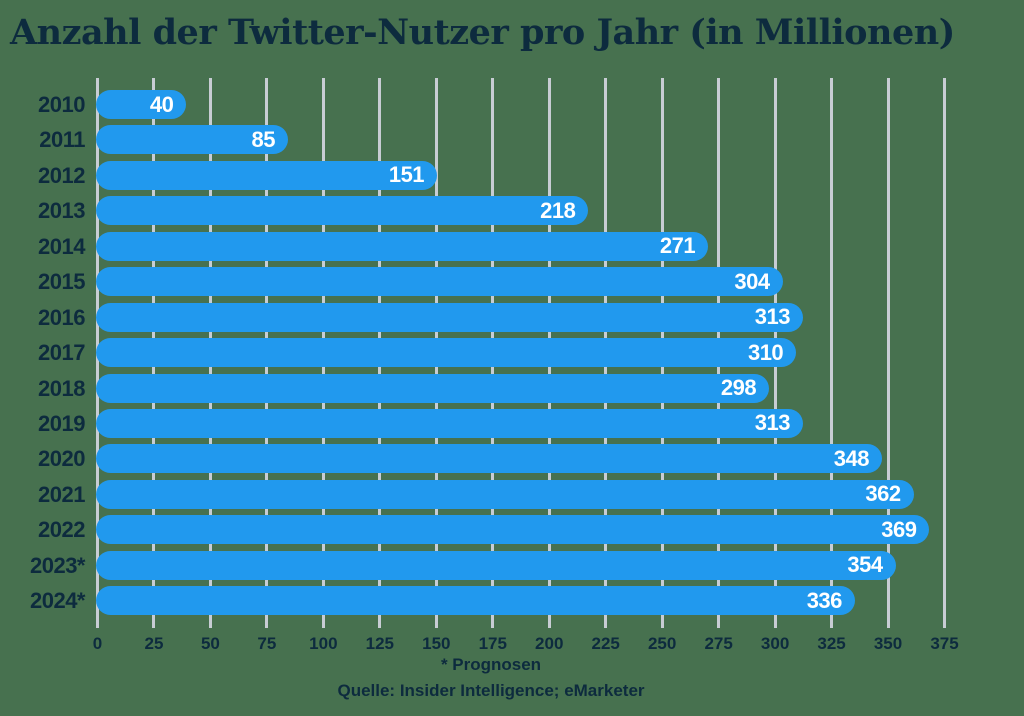  What do you see at coordinates (605, 643) in the screenshot?
I see `x-tick-label: 225` at bounding box center [605, 643].